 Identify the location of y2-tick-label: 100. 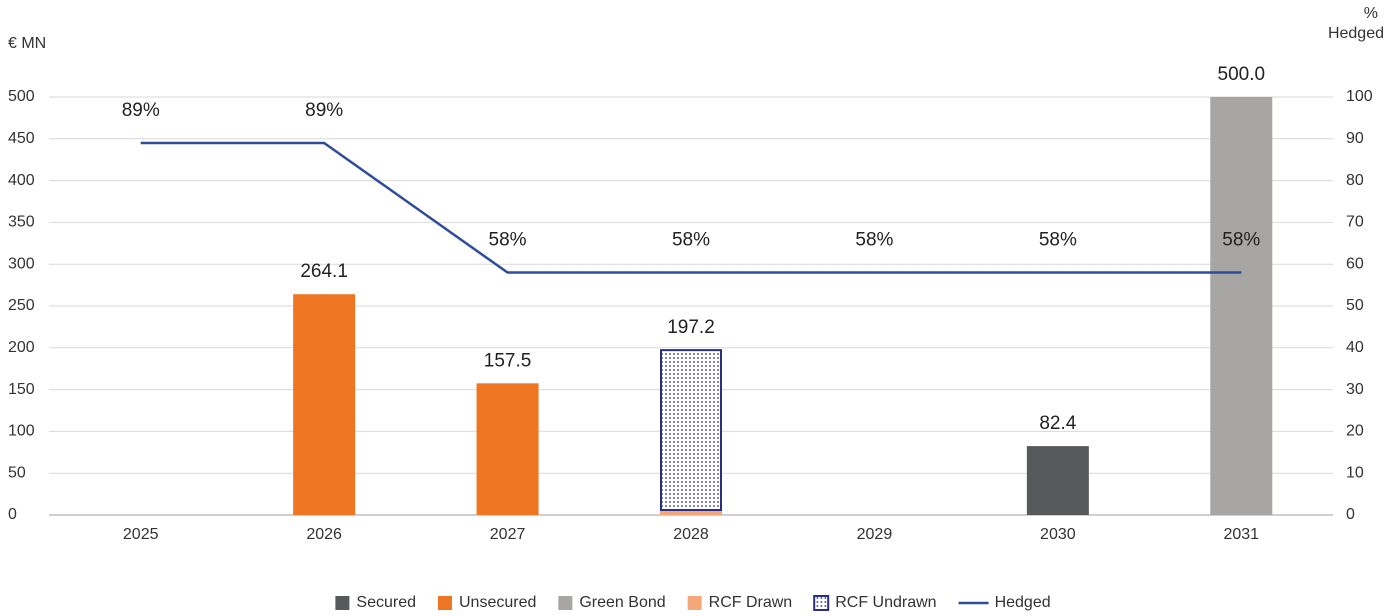
(1359, 96).